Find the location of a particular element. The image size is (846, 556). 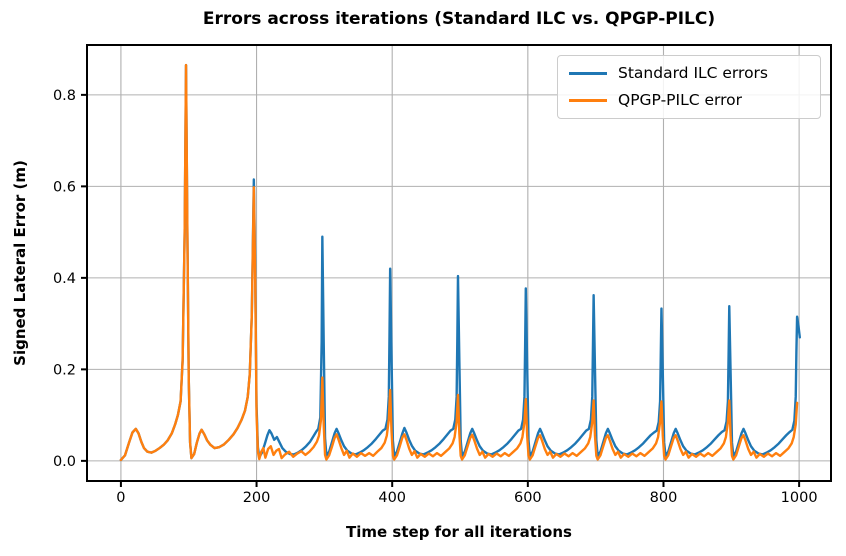

legend: Standard ILC errors QPGP-PILC error is located at coordinates (689, 87).